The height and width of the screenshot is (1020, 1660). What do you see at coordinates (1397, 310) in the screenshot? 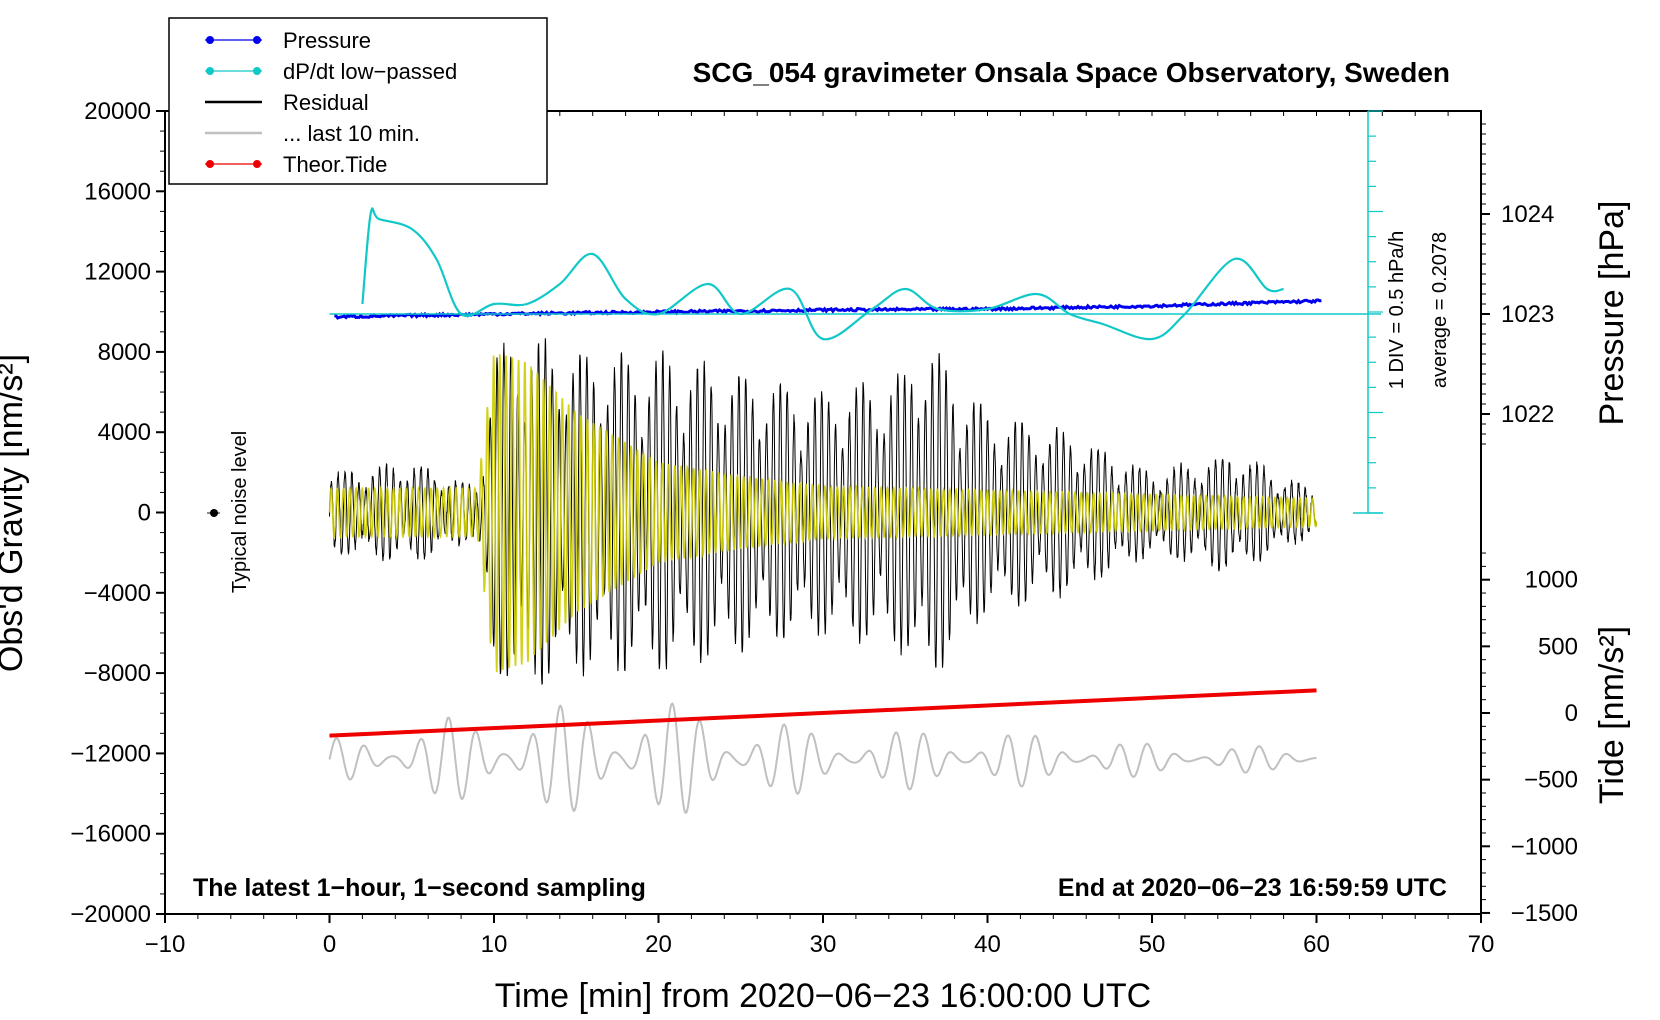
I see `div-scale-label: 1 DIV = 0.5 hPa/h` at bounding box center [1397, 310].